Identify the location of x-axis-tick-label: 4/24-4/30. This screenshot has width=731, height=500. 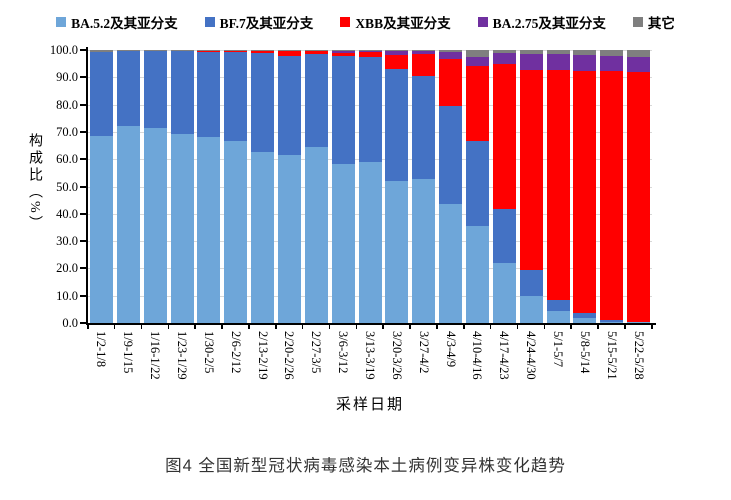
(531, 355).